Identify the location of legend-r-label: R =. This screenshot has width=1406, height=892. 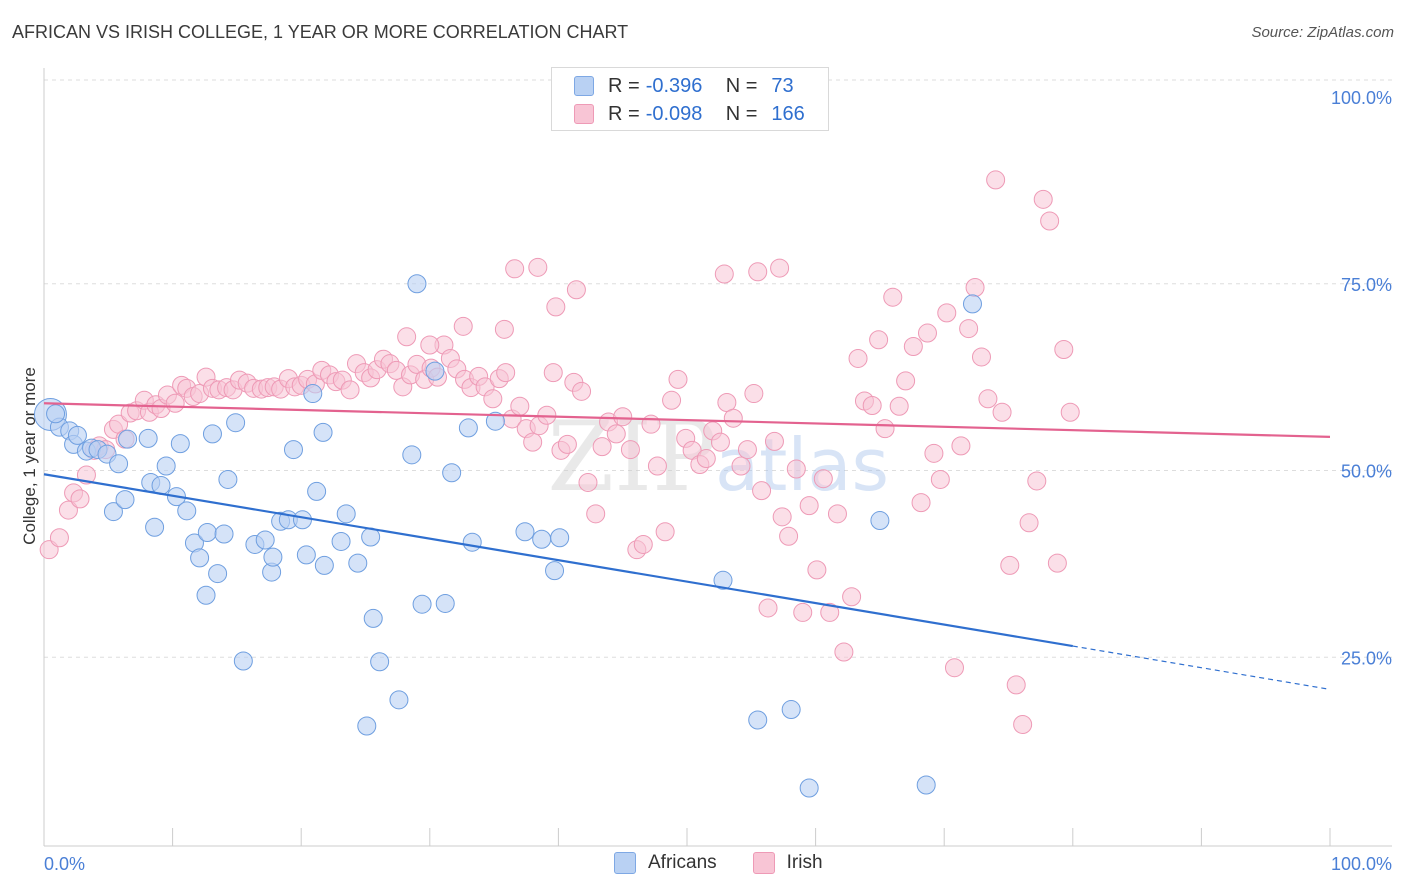
(624, 113).